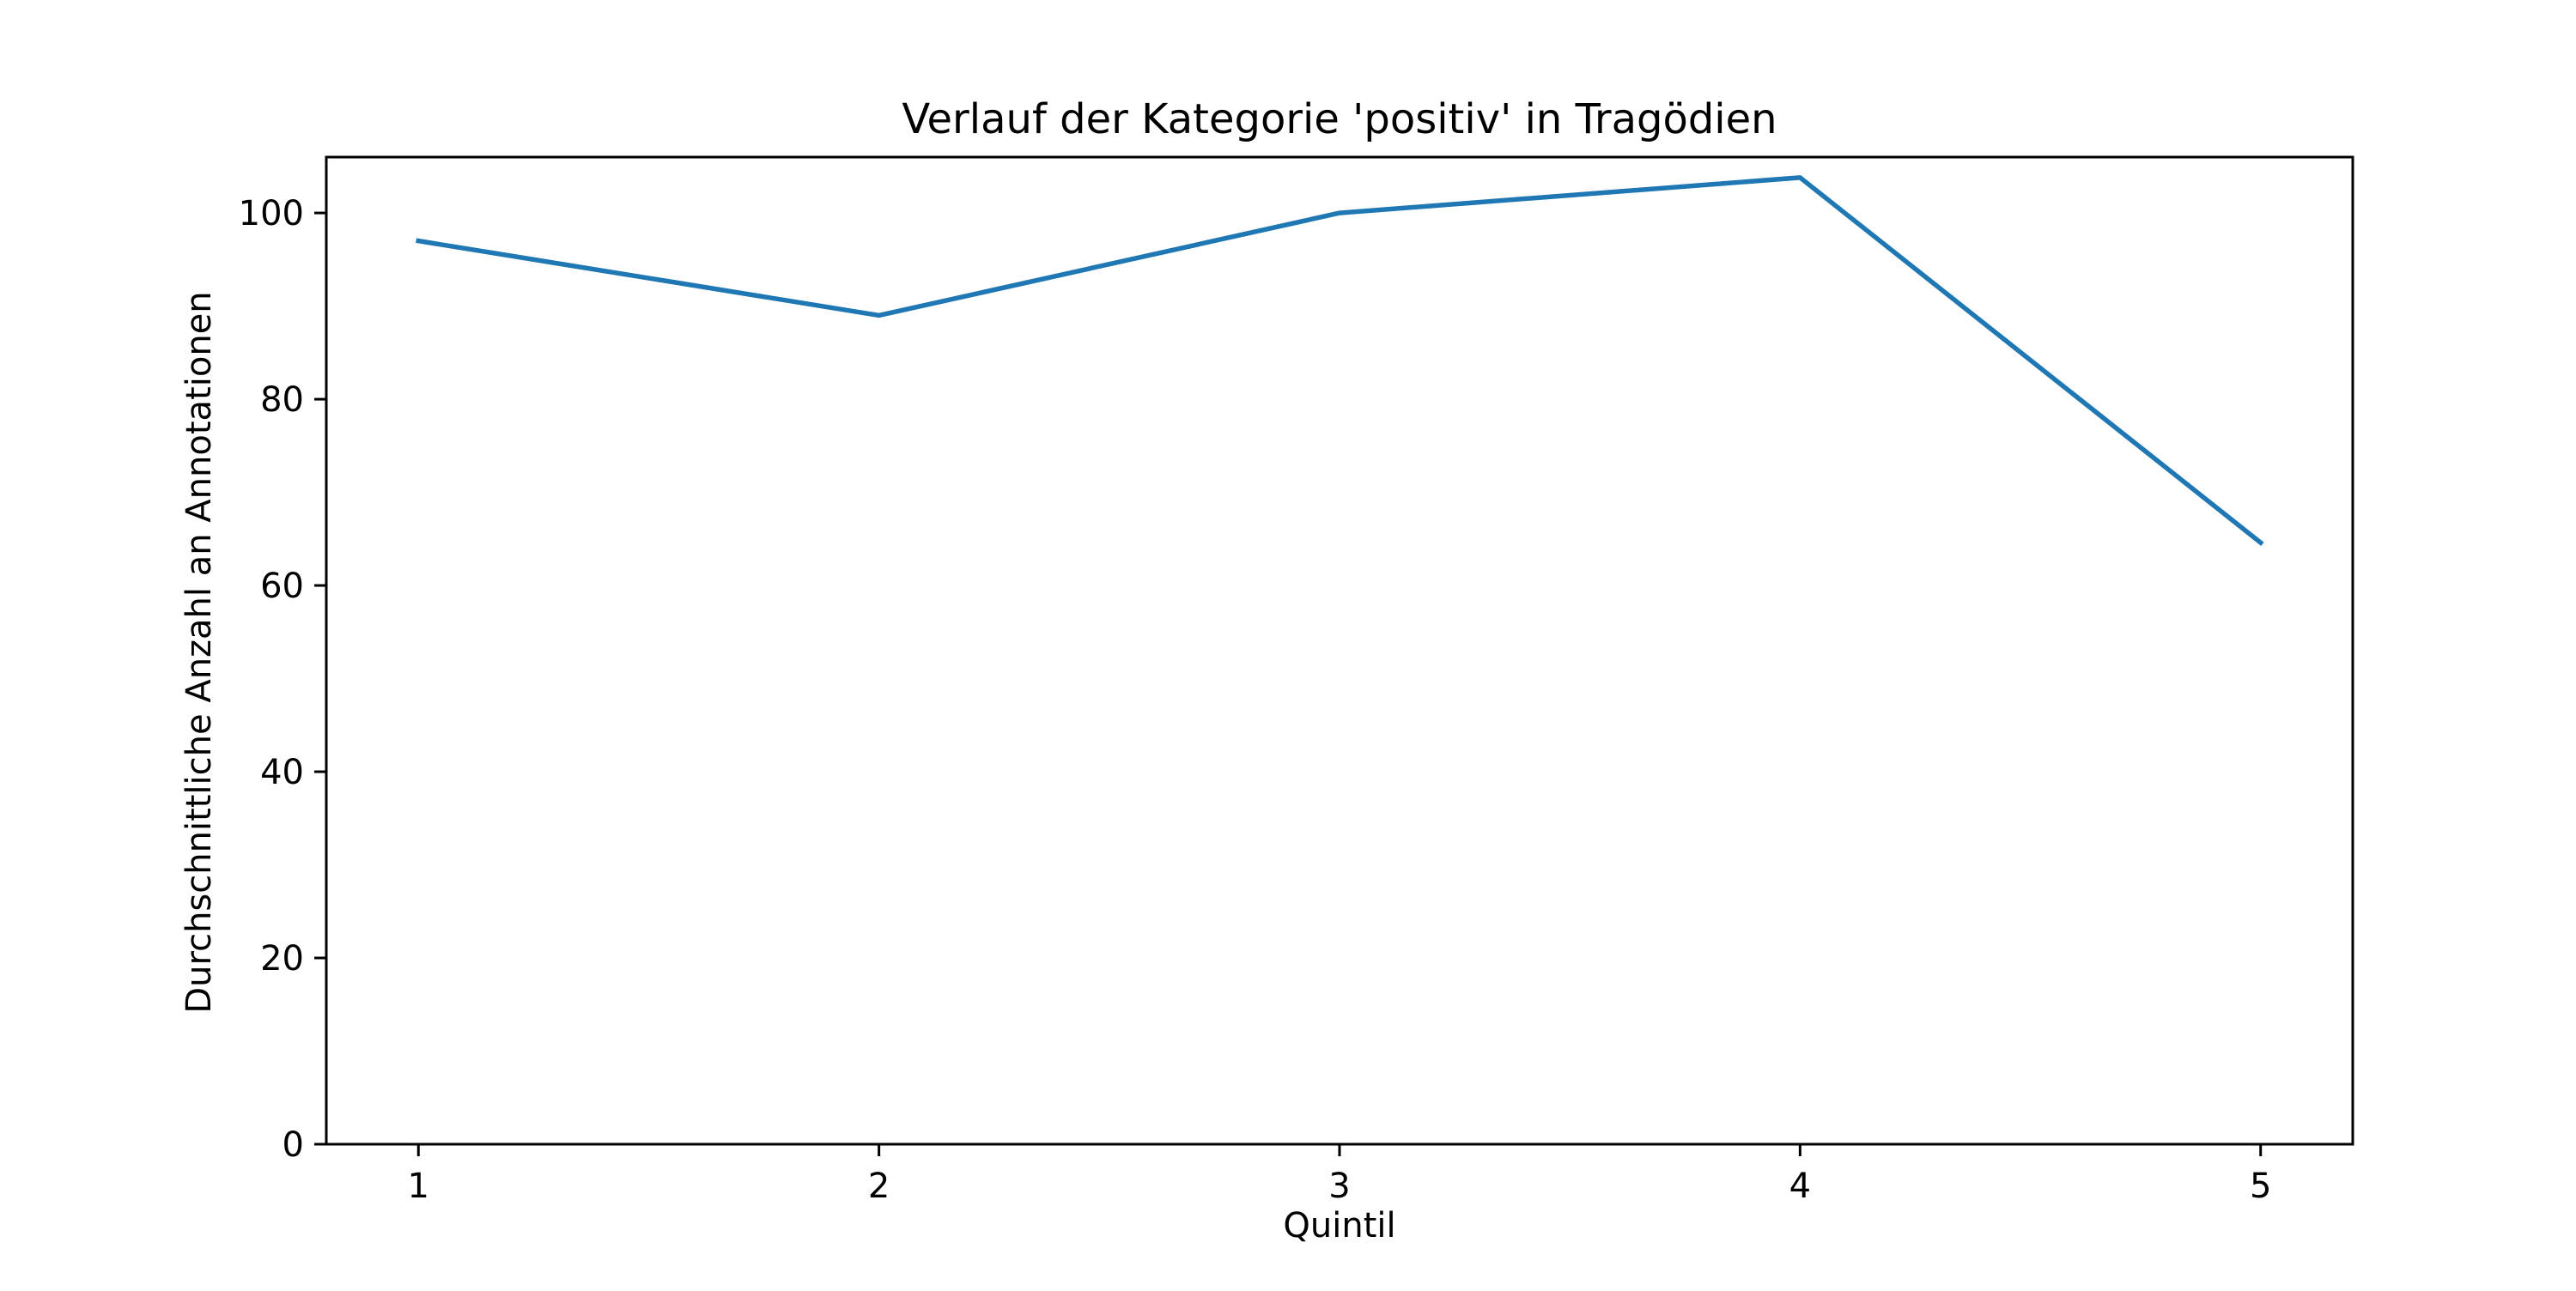  I want to click on y-tick-label: 100, so click(271, 214).